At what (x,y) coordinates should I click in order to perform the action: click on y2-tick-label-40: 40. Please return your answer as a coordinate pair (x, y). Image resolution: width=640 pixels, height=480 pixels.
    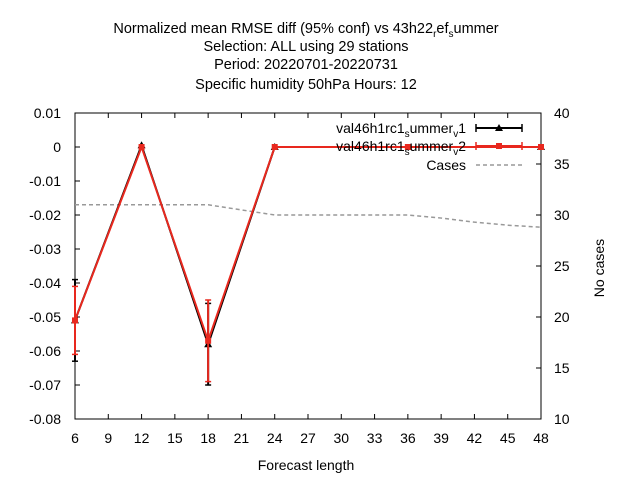
    Looking at the image, I should click on (562, 113).